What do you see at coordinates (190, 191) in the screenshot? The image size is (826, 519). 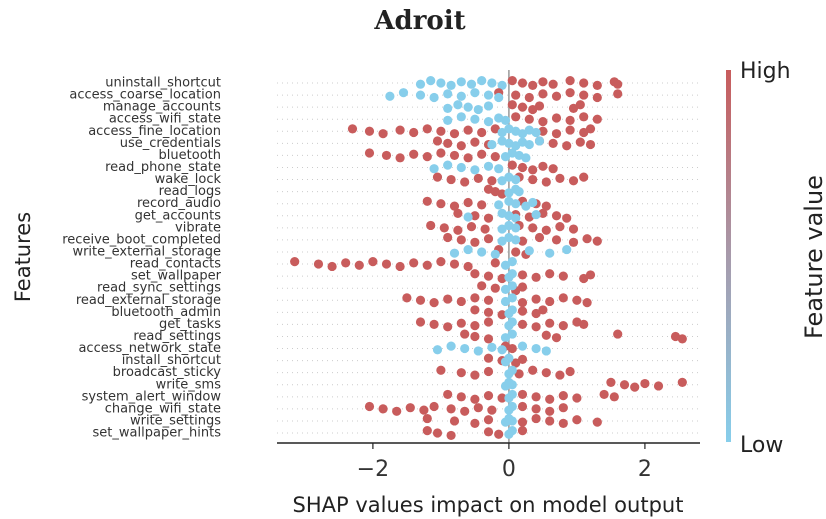 I see `y-tick-label: read_logs` at bounding box center [190, 191].